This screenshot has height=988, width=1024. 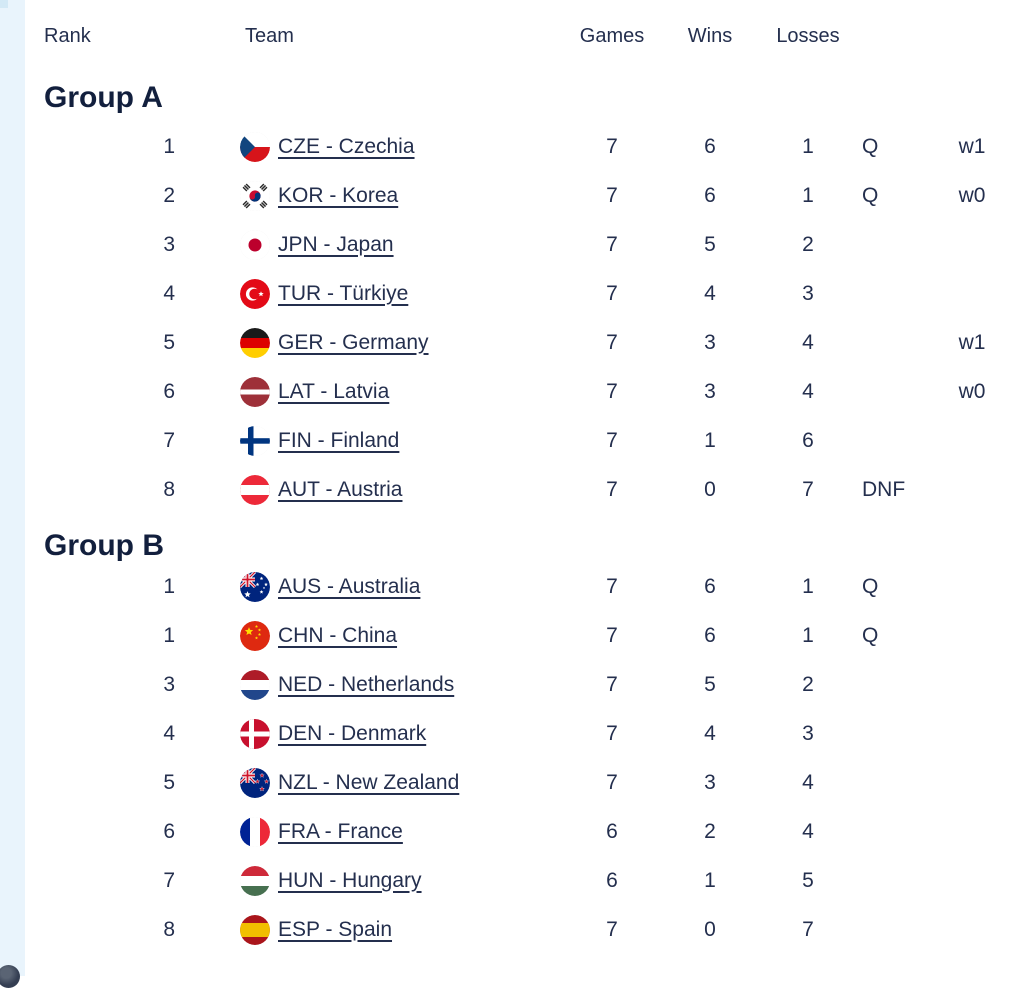 I want to click on losses-cell: 6, so click(x=808, y=440).